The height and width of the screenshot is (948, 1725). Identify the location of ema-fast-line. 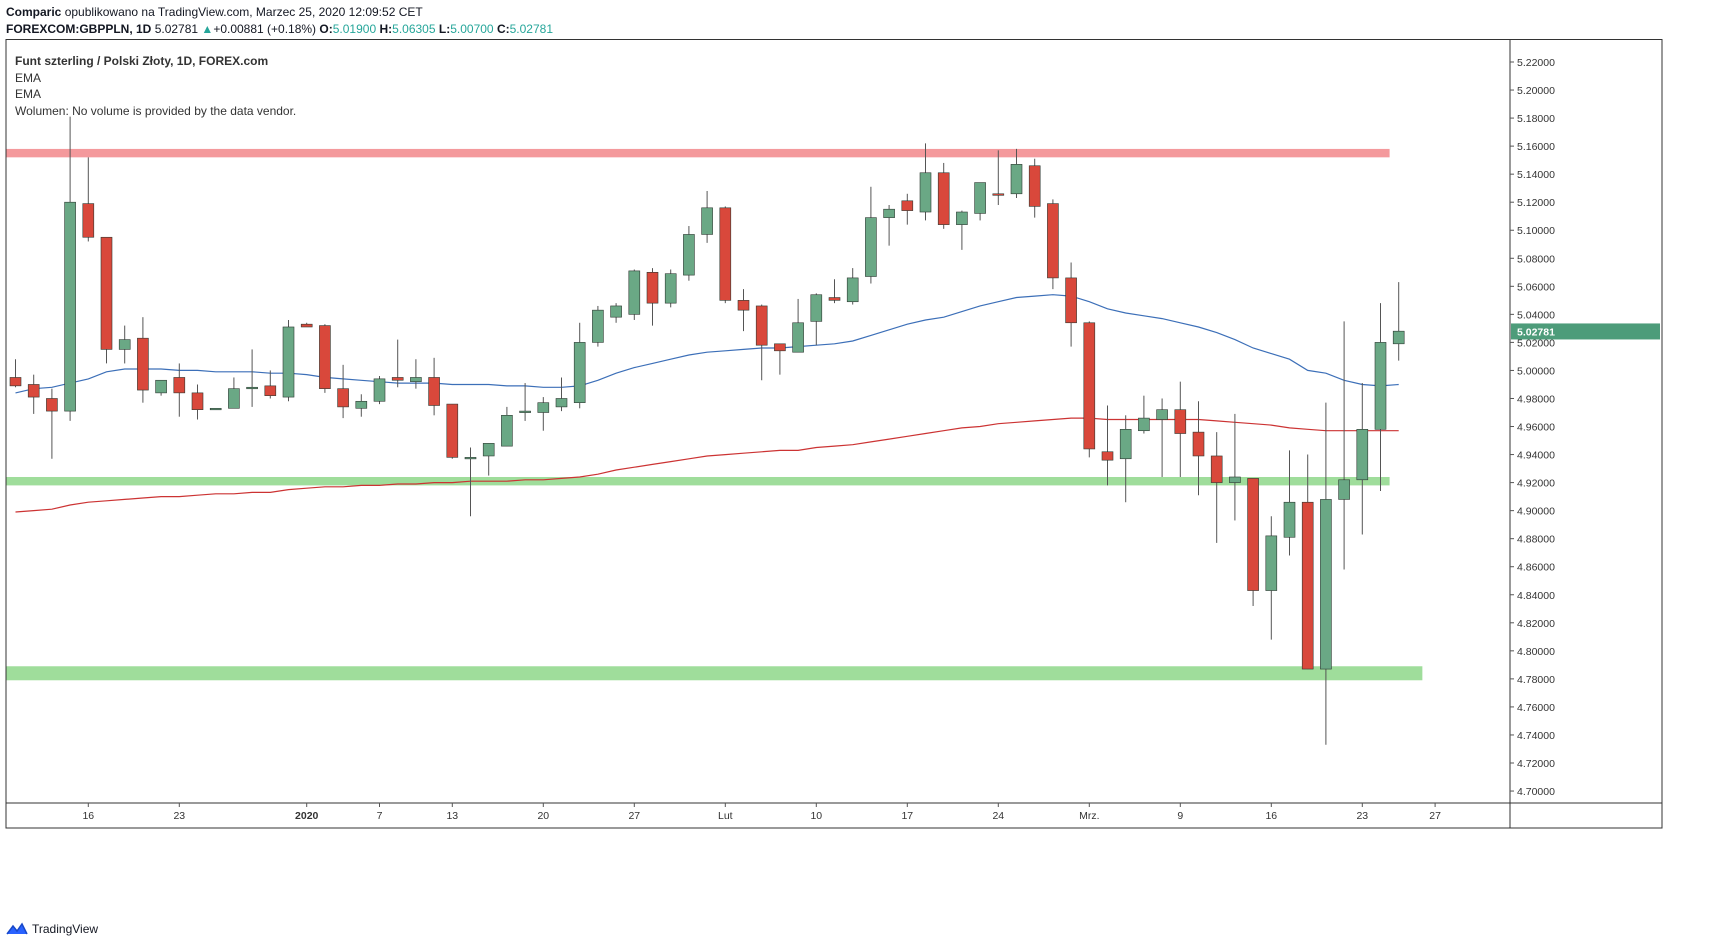
(707, 344).